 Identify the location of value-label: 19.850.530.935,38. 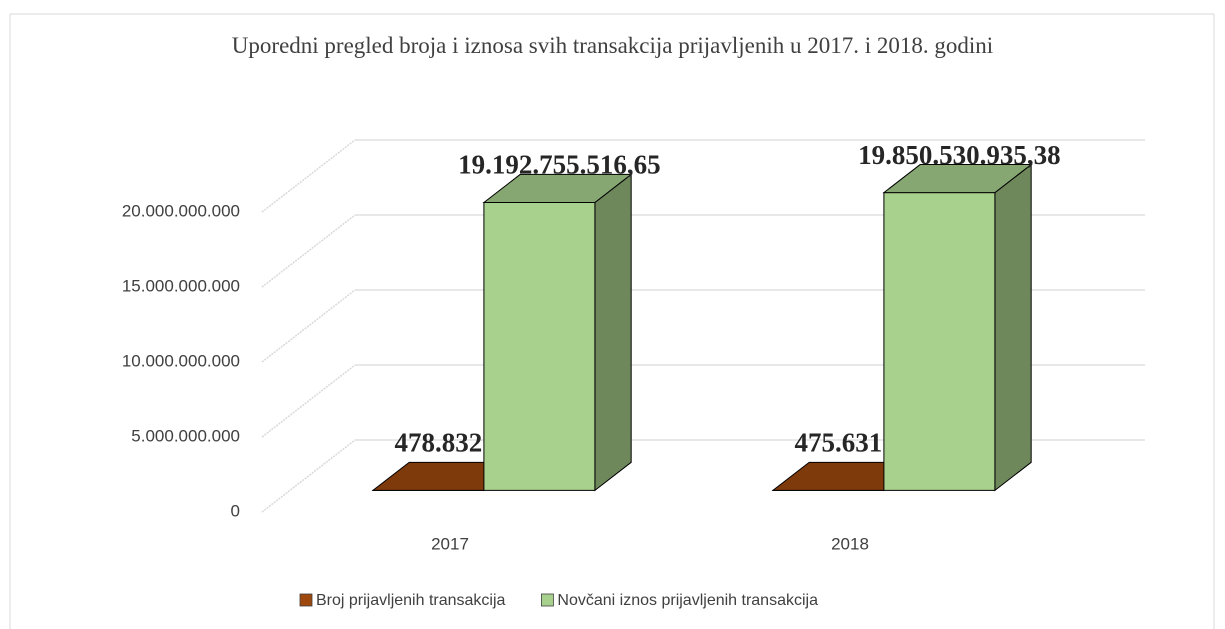
(959, 155).